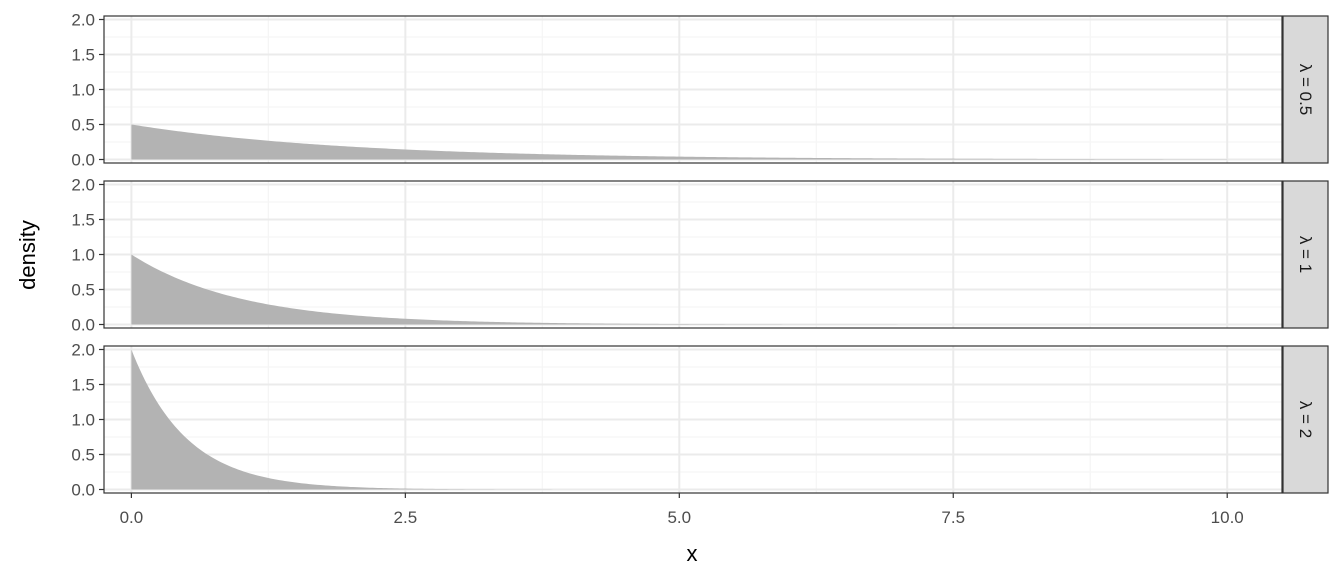 This screenshot has width=1344, height=576. Describe the element at coordinates (692, 553) in the screenshot. I see `x-axis-title: x` at that location.